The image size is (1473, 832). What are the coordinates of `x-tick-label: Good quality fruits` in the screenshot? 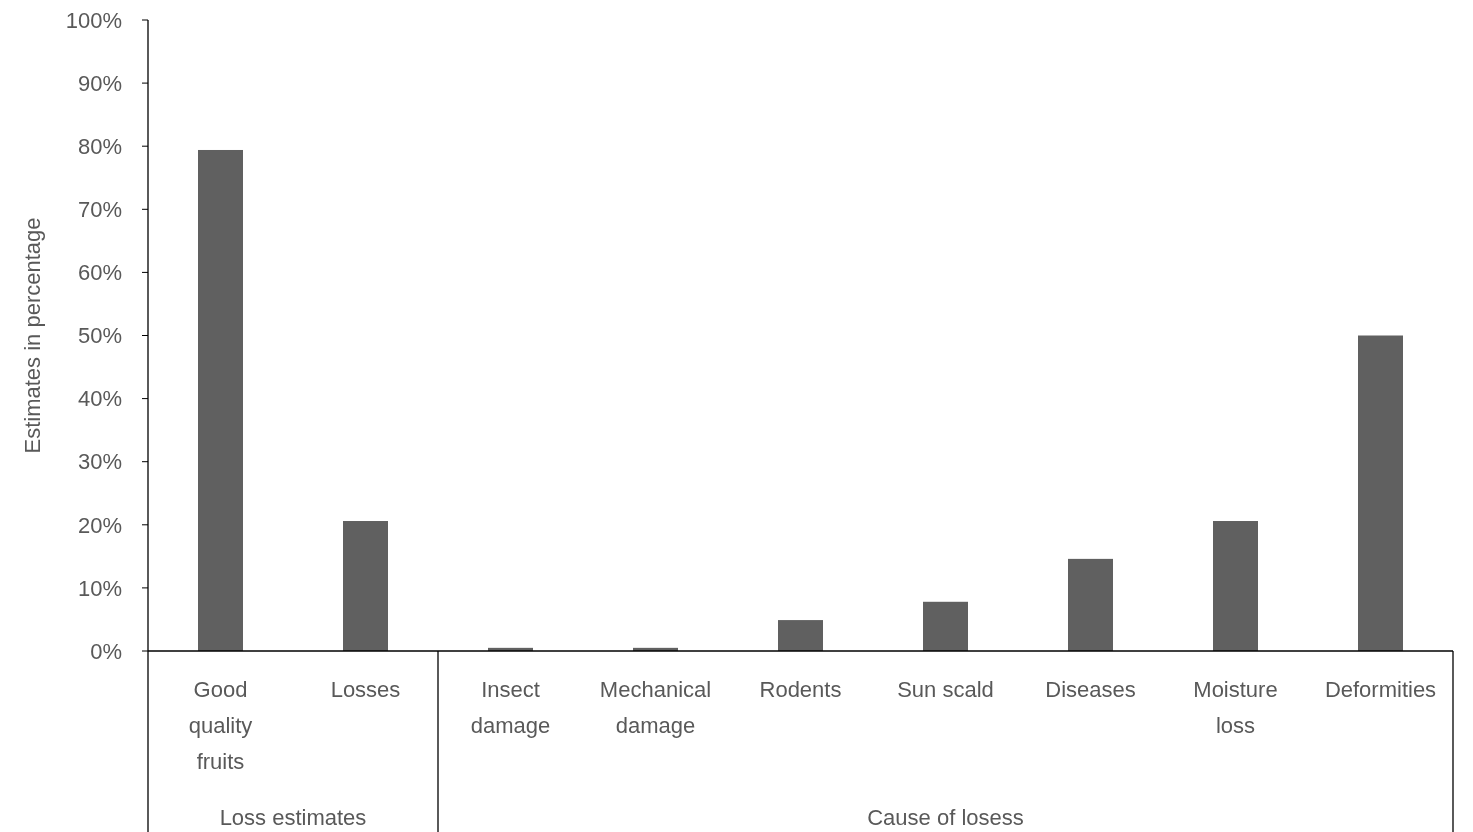 It's located at (220, 725).